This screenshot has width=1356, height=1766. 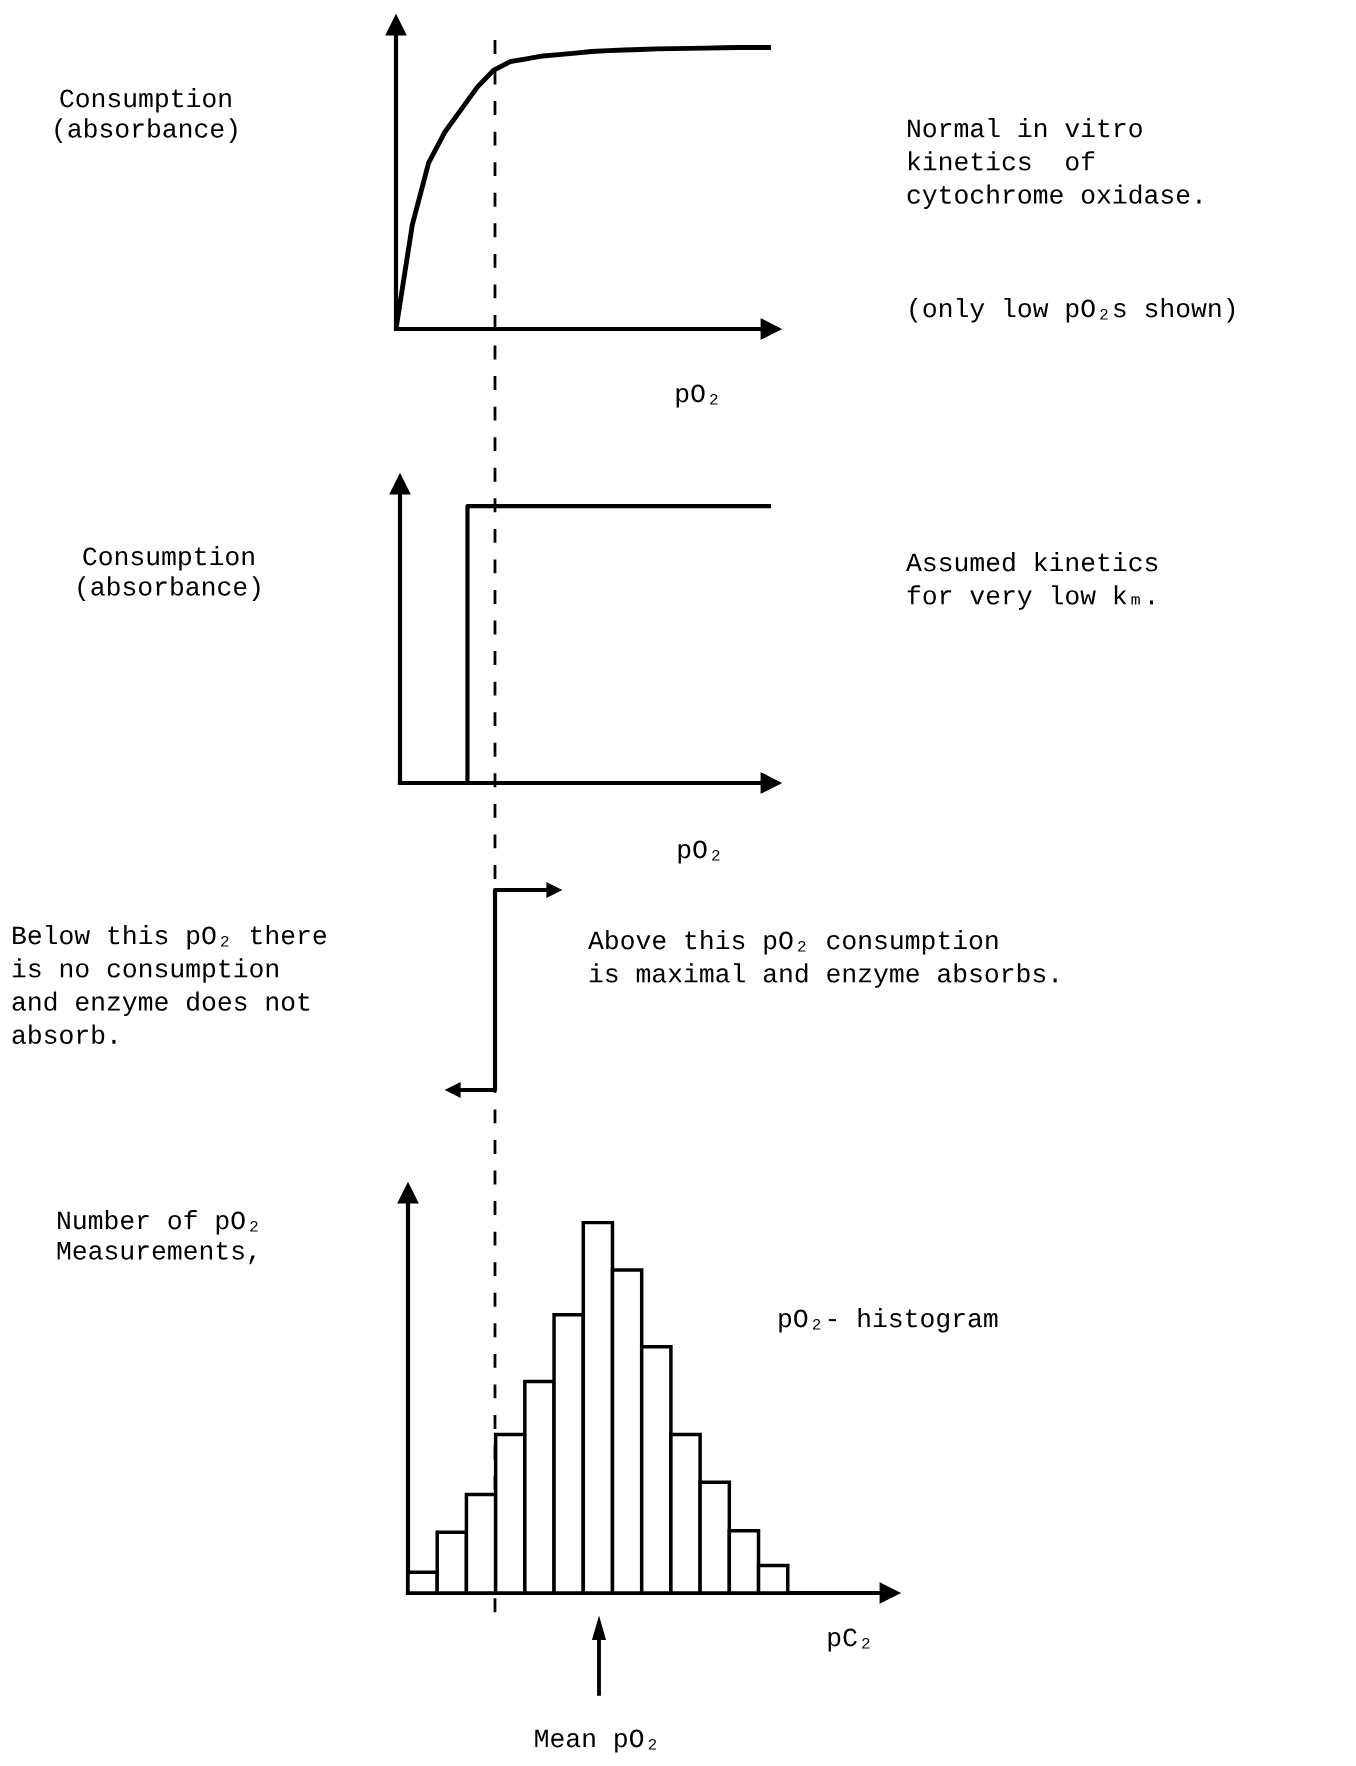 I want to click on y-axis-title: Number of pO₂ Measurements,, so click(x=157, y=1237).